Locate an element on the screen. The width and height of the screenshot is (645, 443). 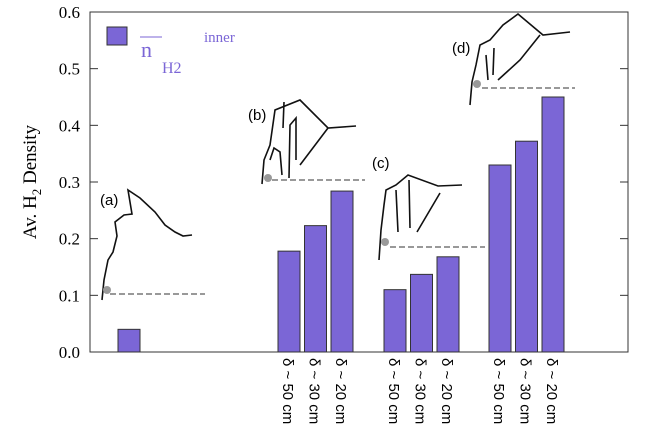
group-label: (d) is located at coordinates (461, 48).